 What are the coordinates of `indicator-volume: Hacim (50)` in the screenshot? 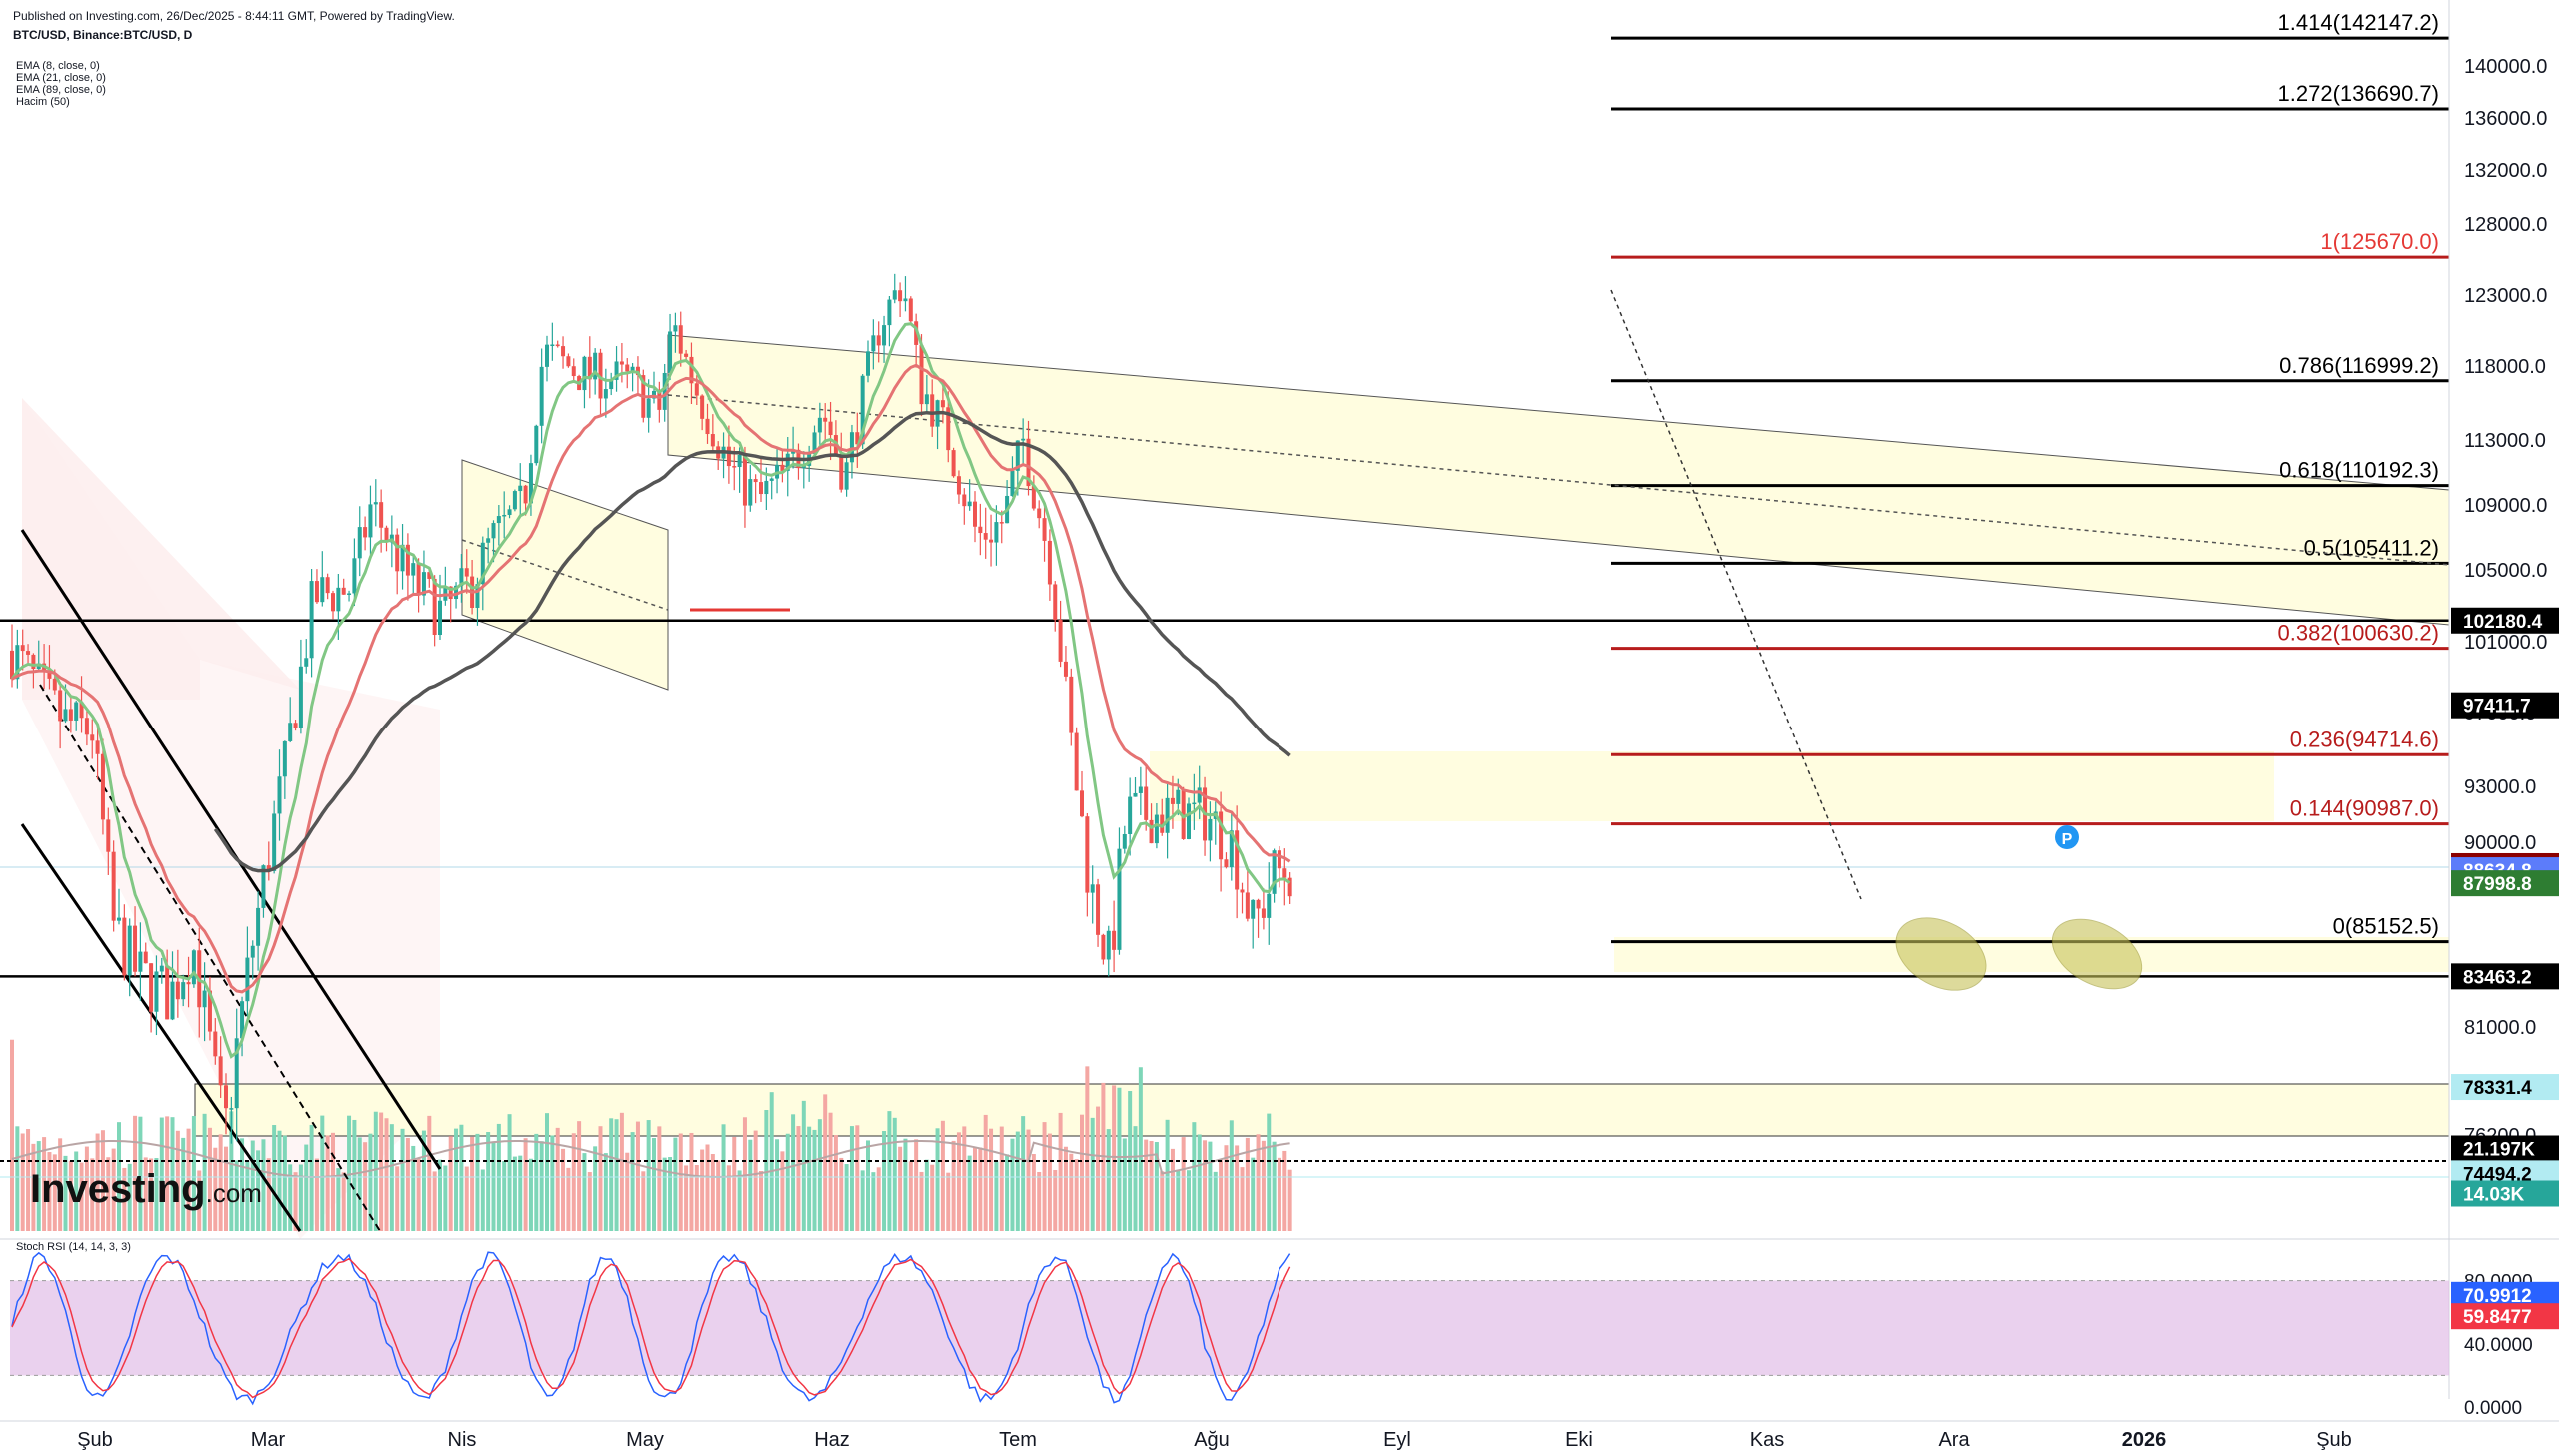 It's located at (43, 102).